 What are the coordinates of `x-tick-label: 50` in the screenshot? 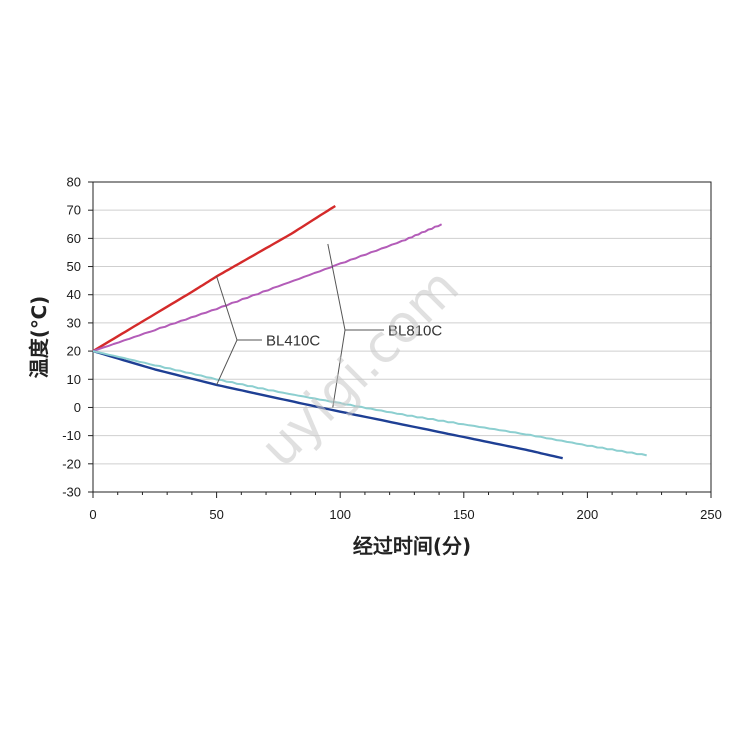 It's located at (216, 514).